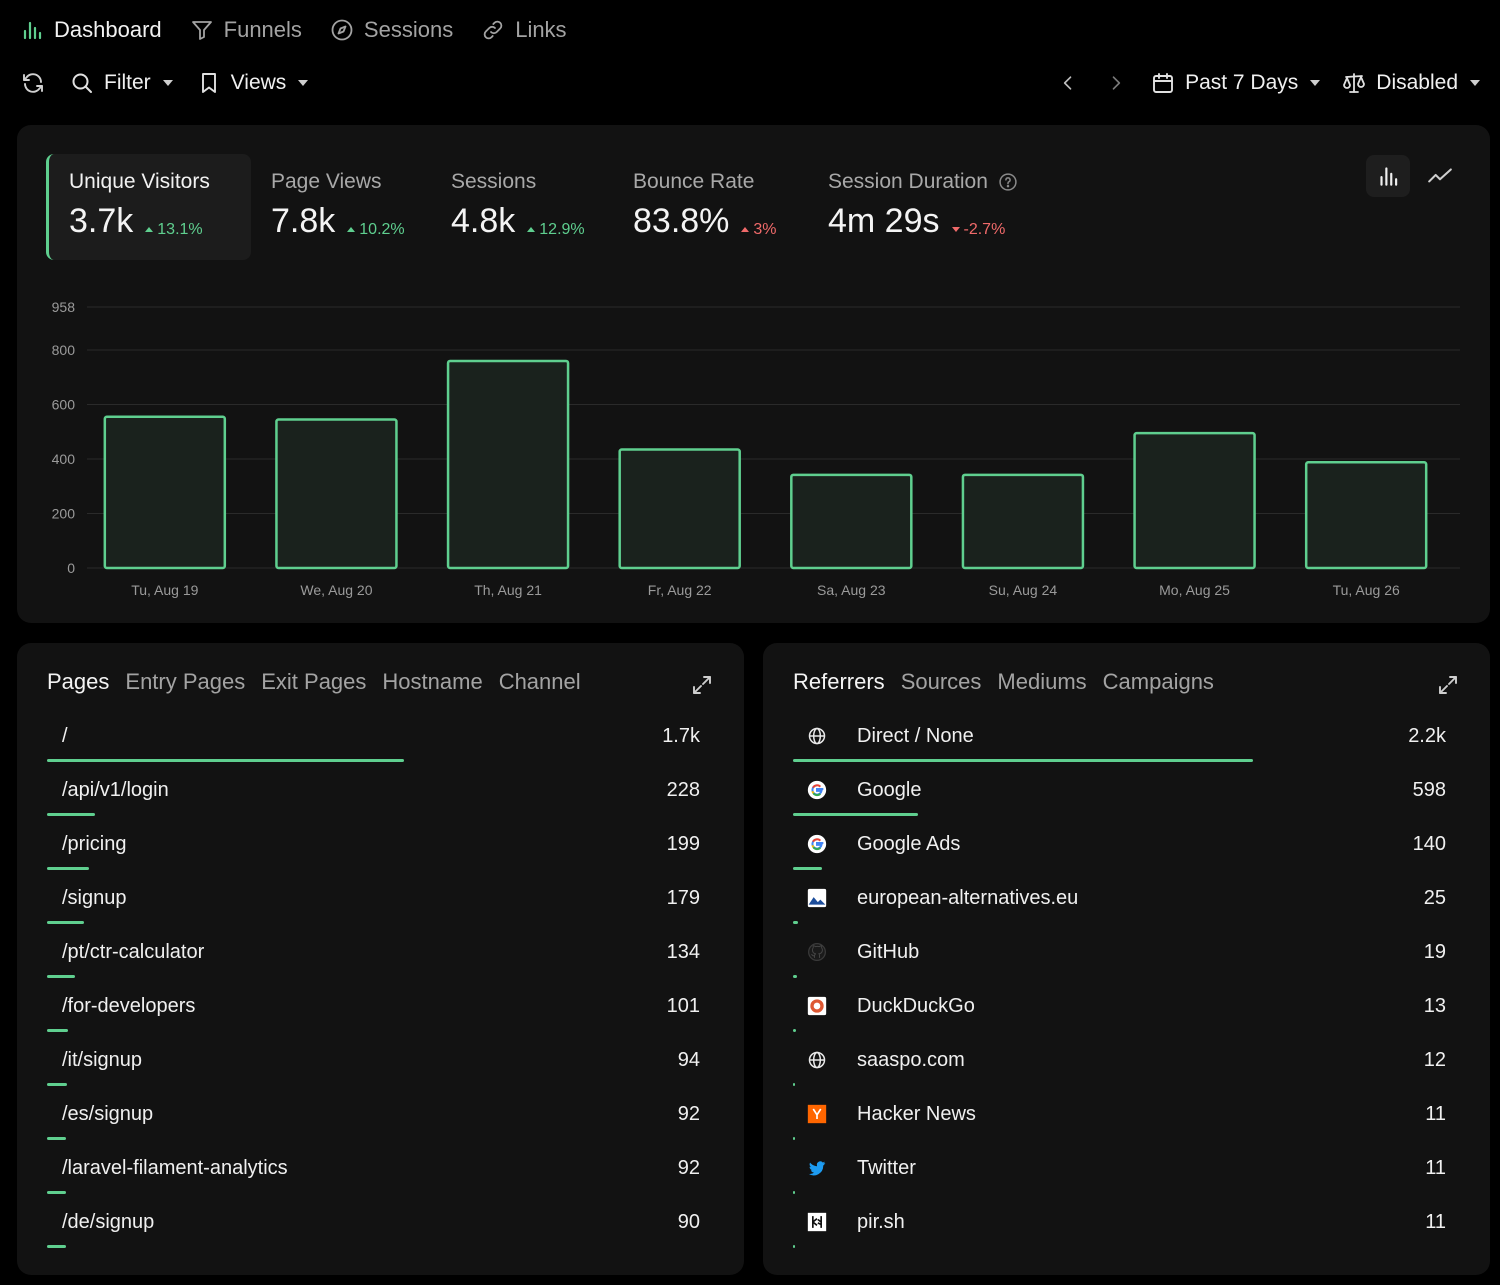  I want to click on list-item: Twitter 11, so click(1119, 1170).